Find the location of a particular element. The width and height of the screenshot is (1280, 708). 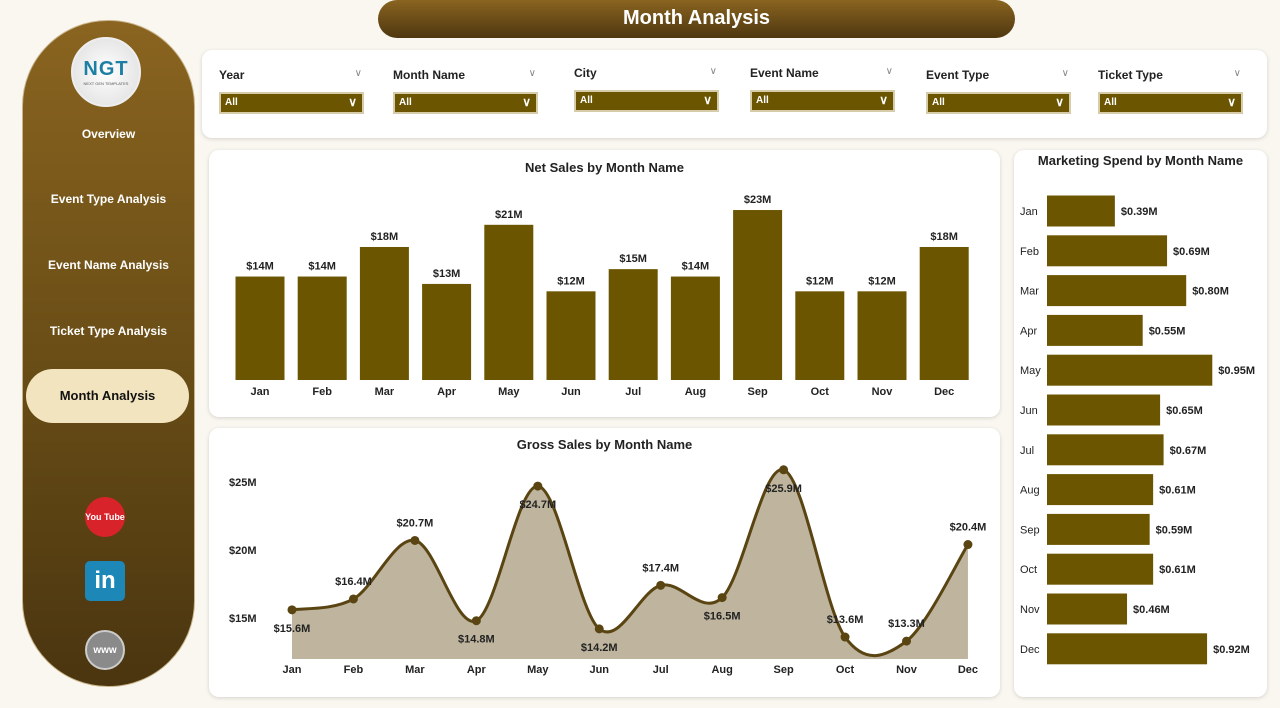

gross-sales-data-label: $16.4M is located at coordinates (353, 582).